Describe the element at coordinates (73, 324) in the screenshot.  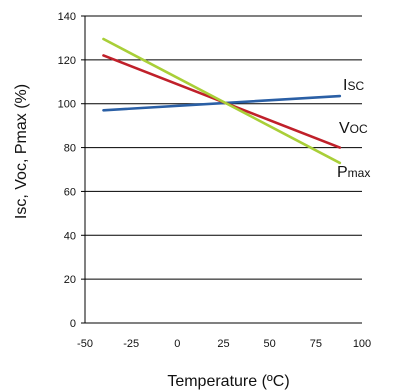
I see `y-tick-label: 0` at that location.